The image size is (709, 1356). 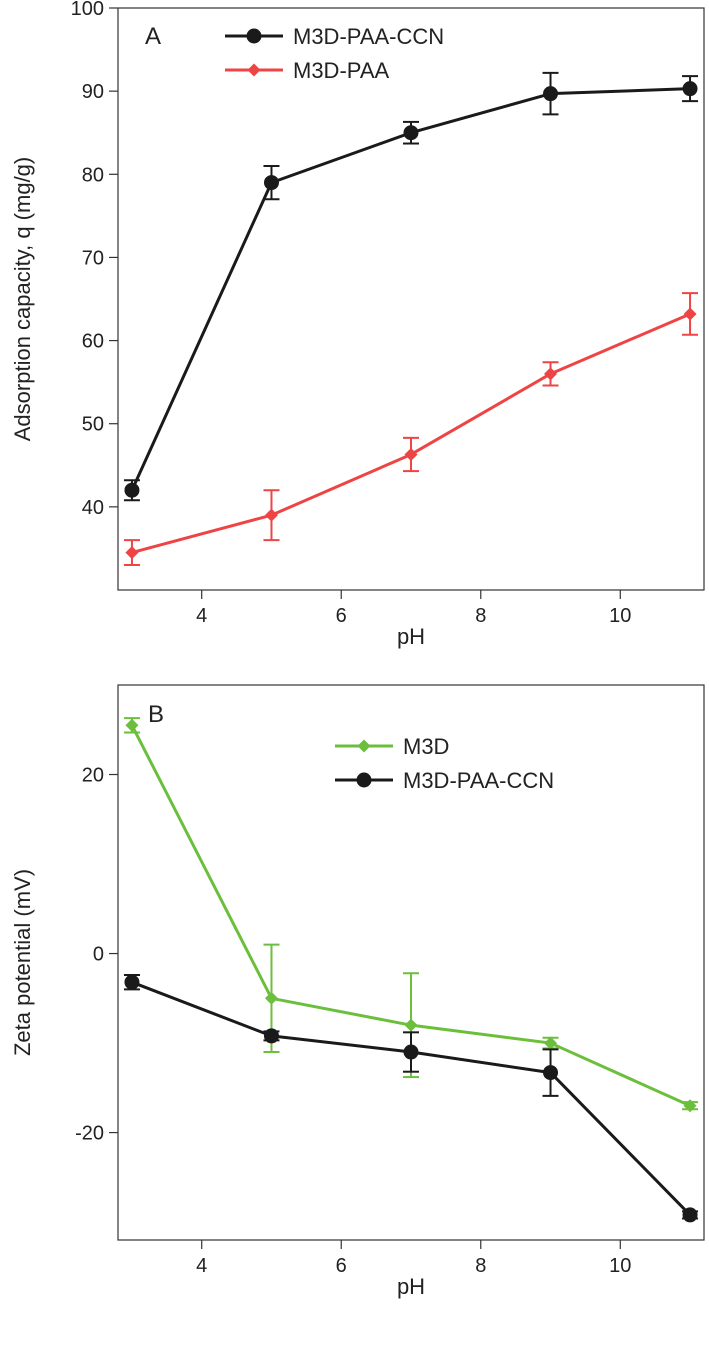 What do you see at coordinates (87, 10) in the screenshot?
I see `y-tick-label: 100` at bounding box center [87, 10].